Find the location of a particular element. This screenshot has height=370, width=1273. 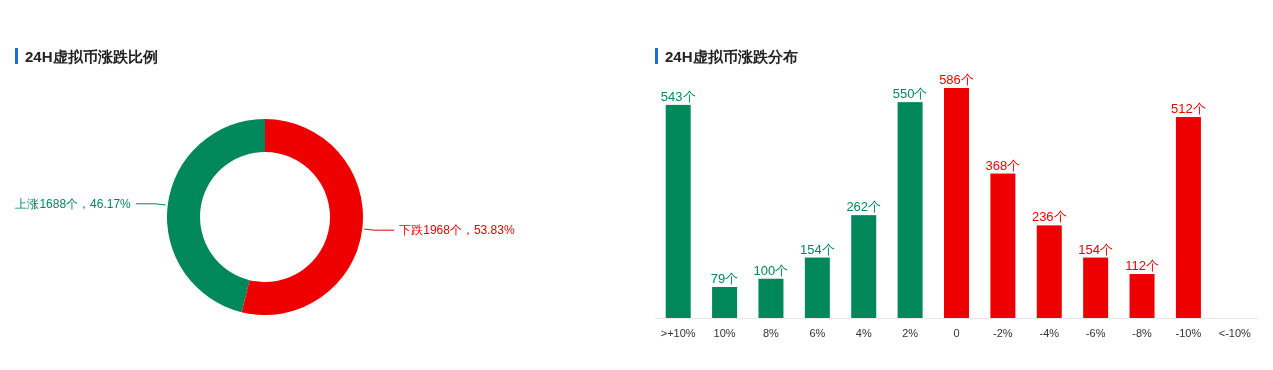

x-tick-label: -4% is located at coordinates (1049, 333).